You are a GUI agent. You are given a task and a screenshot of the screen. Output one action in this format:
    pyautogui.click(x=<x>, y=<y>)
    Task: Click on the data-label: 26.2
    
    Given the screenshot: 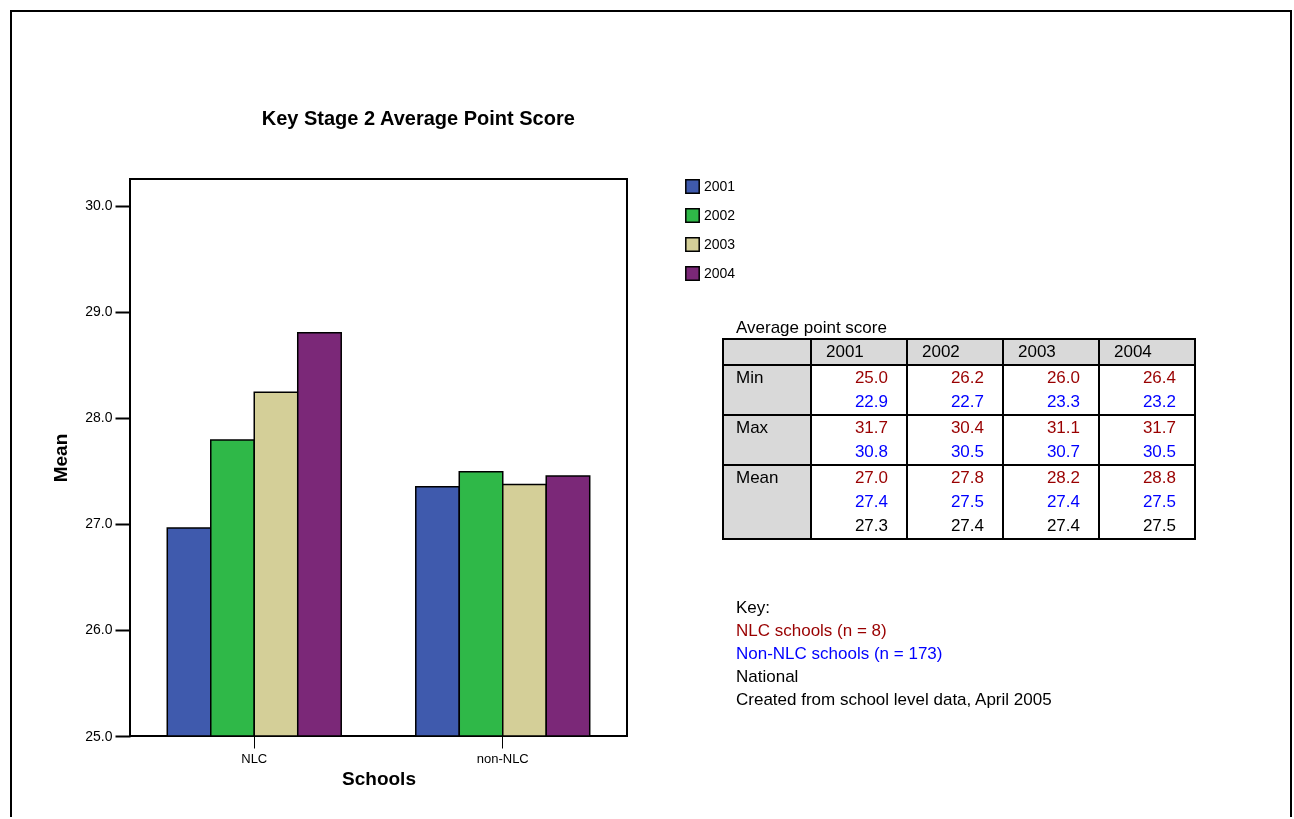 What is the action you would take?
    pyautogui.click(x=966, y=378)
    